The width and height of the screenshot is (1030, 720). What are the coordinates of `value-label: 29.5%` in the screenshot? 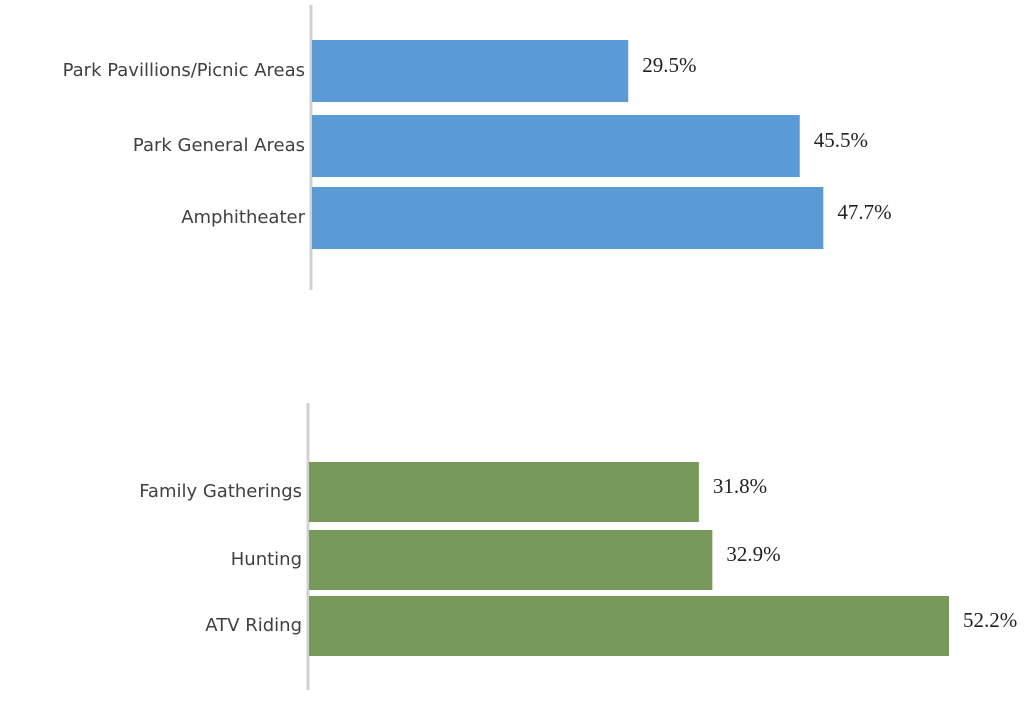 It's located at (669, 65).